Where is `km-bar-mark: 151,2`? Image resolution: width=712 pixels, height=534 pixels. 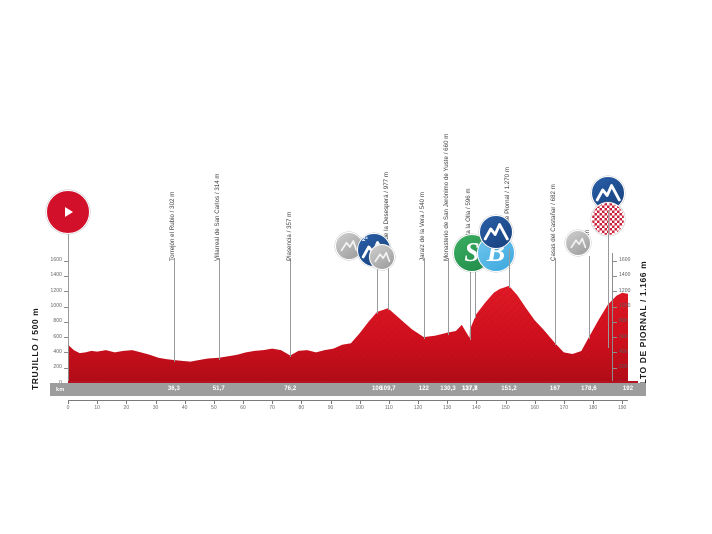
km-bar-mark: 151,2 is located at coordinates (509, 389).